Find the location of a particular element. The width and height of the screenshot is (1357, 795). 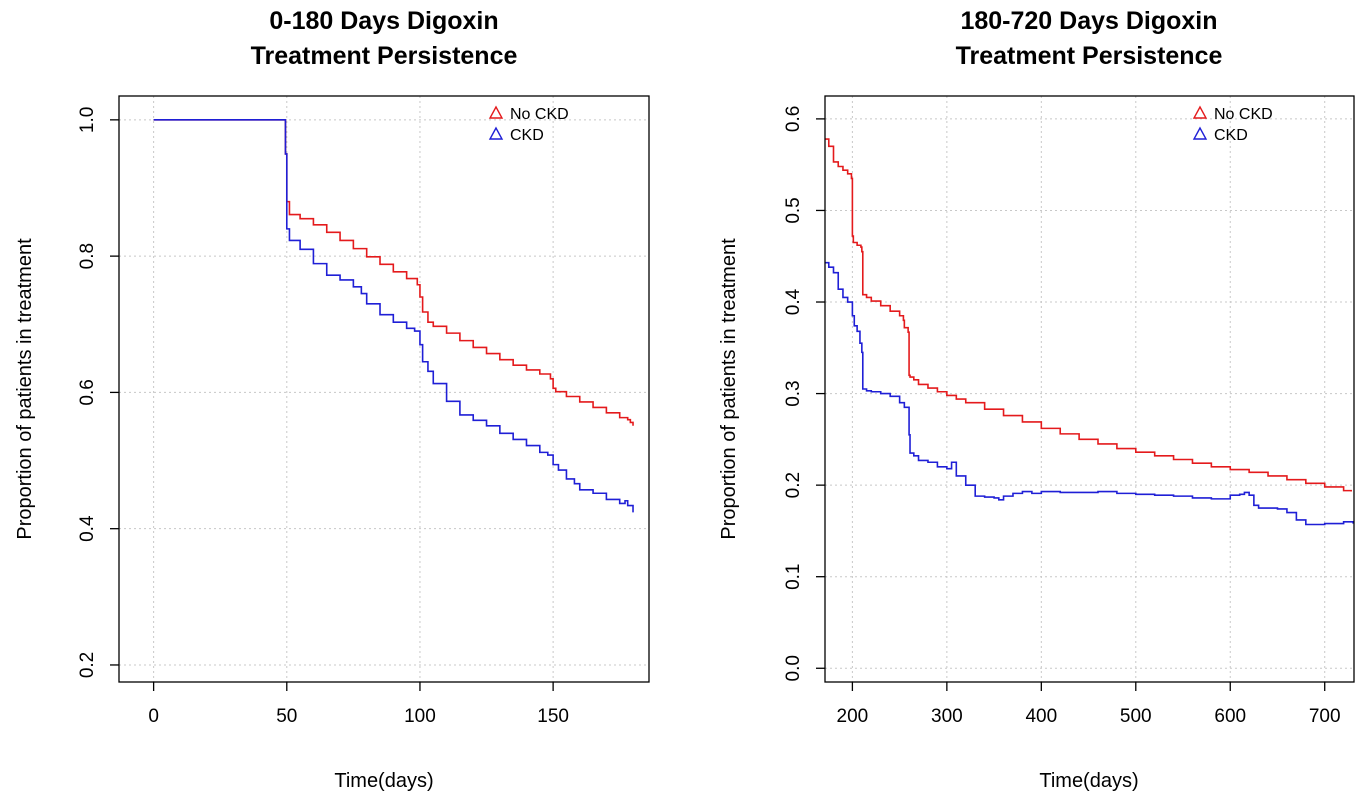

series-line-ckd is located at coordinates (1089, 393).